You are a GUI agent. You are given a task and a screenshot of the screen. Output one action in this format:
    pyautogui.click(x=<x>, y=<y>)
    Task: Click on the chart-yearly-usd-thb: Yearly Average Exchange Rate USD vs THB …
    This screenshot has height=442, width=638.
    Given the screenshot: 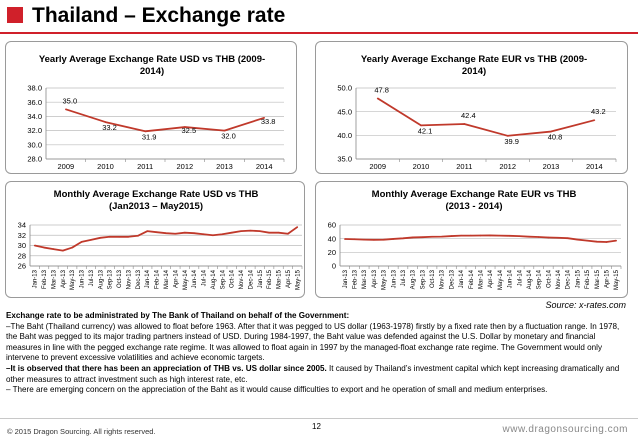 What is the action you would take?
    pyautogui.click(x=156, y=112)
    